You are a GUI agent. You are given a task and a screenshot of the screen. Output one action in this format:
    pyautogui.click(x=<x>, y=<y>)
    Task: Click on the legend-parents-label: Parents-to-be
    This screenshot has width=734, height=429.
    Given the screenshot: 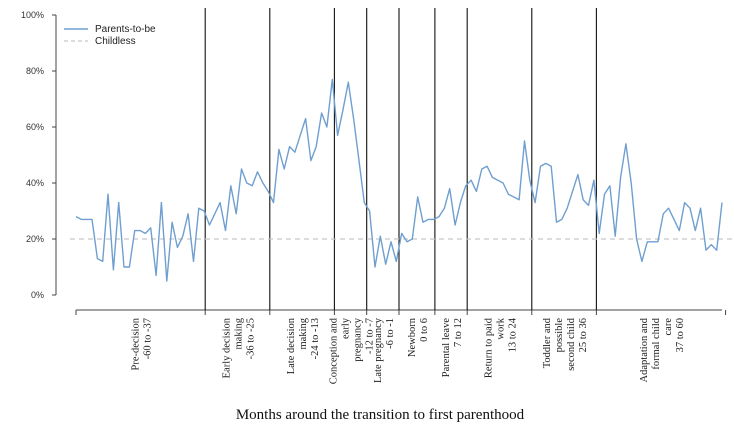 What is the action you would take?
    pyautogui.click(x=125, y=29)
    